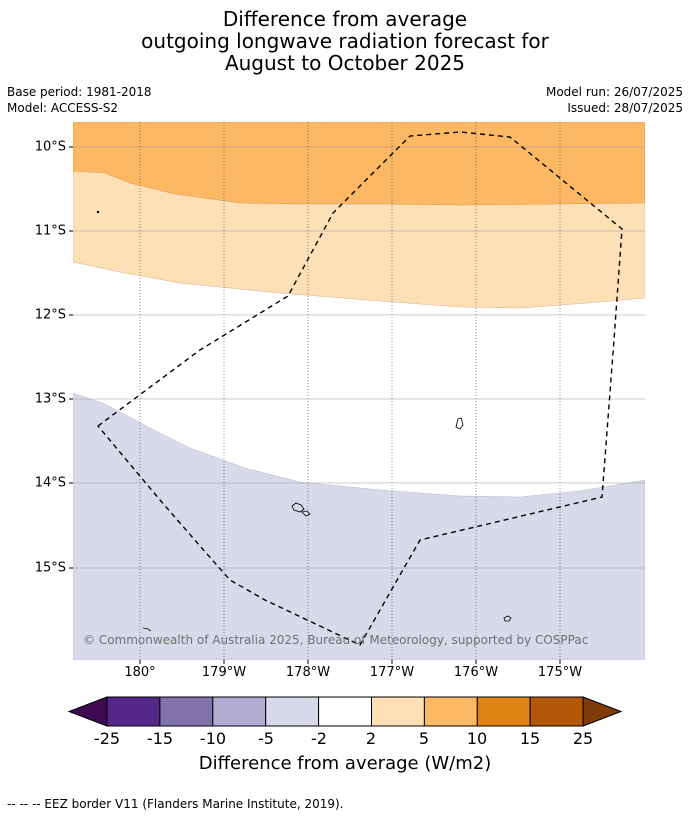  Describe the element at coordinates (50, 483) in the screenshot. I see `lat-label-14s: 14°S` at that location.